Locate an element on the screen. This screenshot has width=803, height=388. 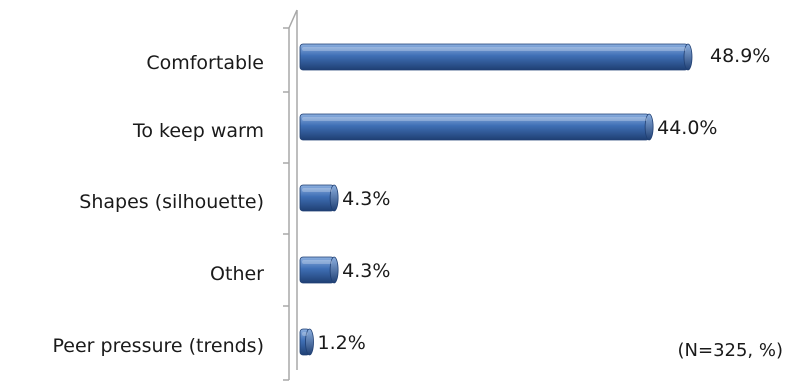
sample-note: (N=325, %) is located at coordinates (731, 350).